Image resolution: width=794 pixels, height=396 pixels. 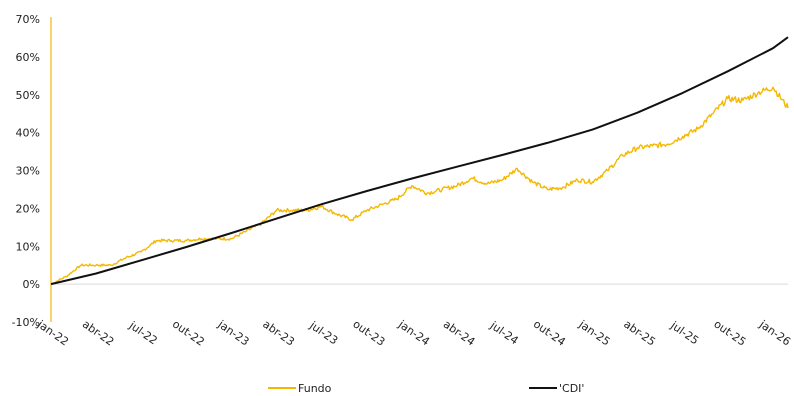 What do you see at coordinates (323, 332) in the screenshot?
I see `x-tick-label: jul-23` at bounding box center [323, 332].